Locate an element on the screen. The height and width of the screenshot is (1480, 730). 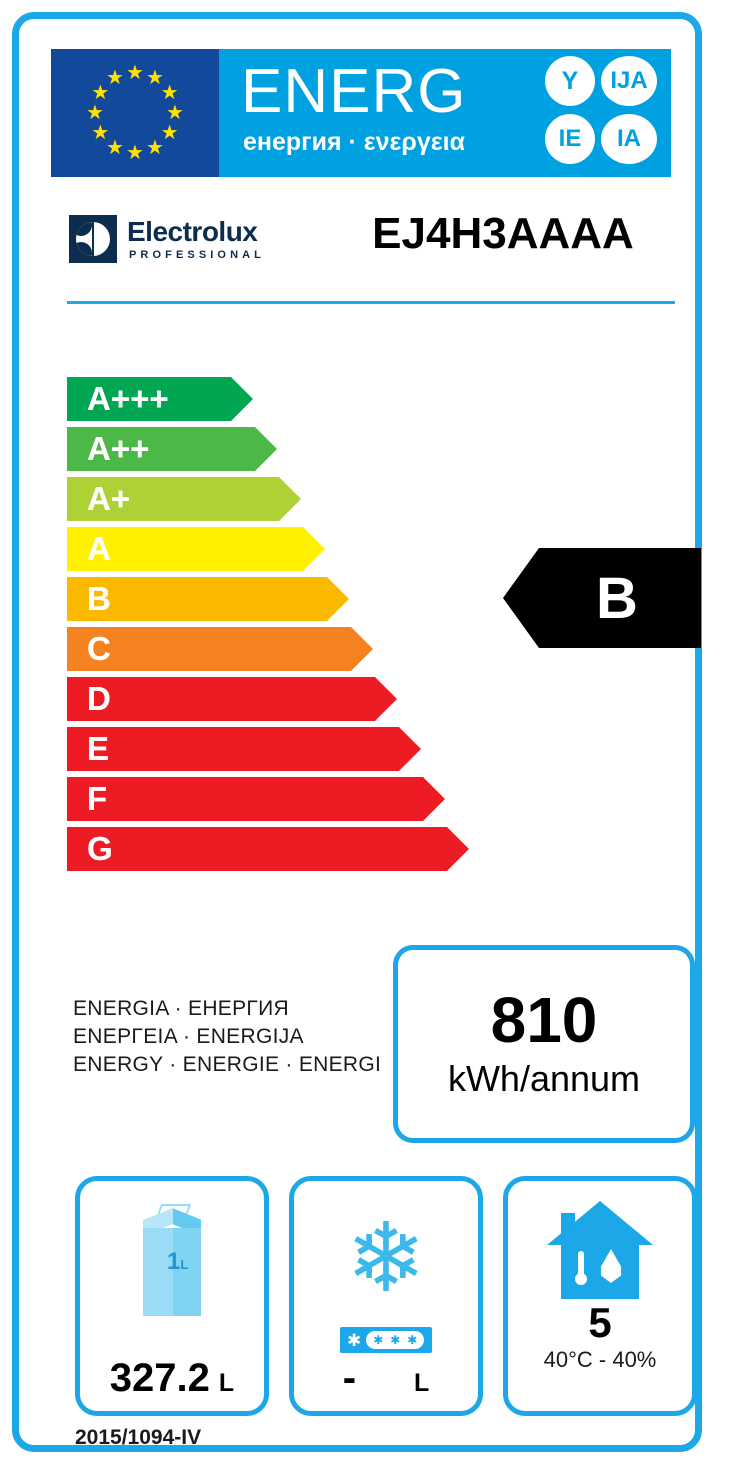
scale-arrow: F is located at coordinates (256, 799).